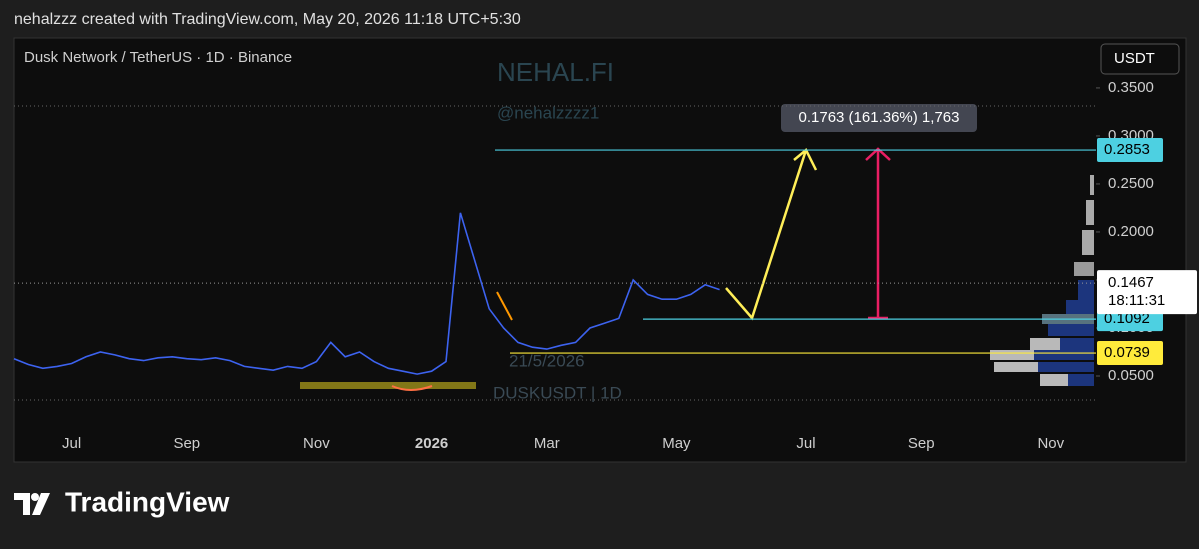  What do you see at coordinates (1136, 300) in the screenshot?
I see `countdown: 18:11:31` at bounding box center [1136, 300].